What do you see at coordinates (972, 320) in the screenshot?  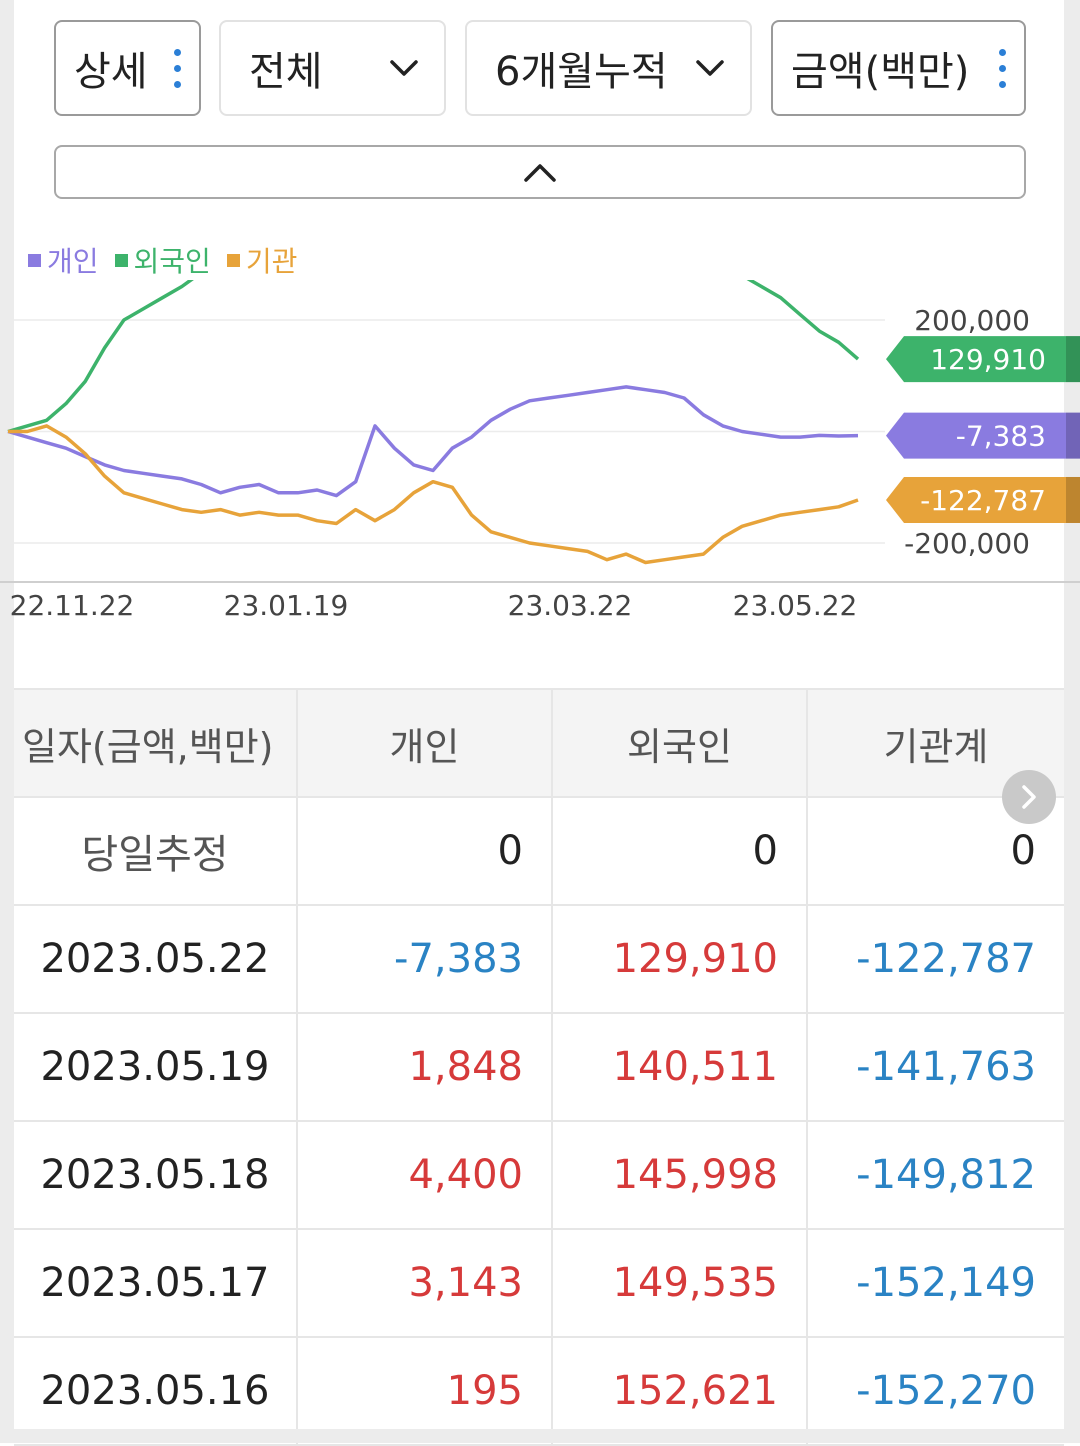 I see `y-tick-label: 200,000` at bounding box center [972, 320].